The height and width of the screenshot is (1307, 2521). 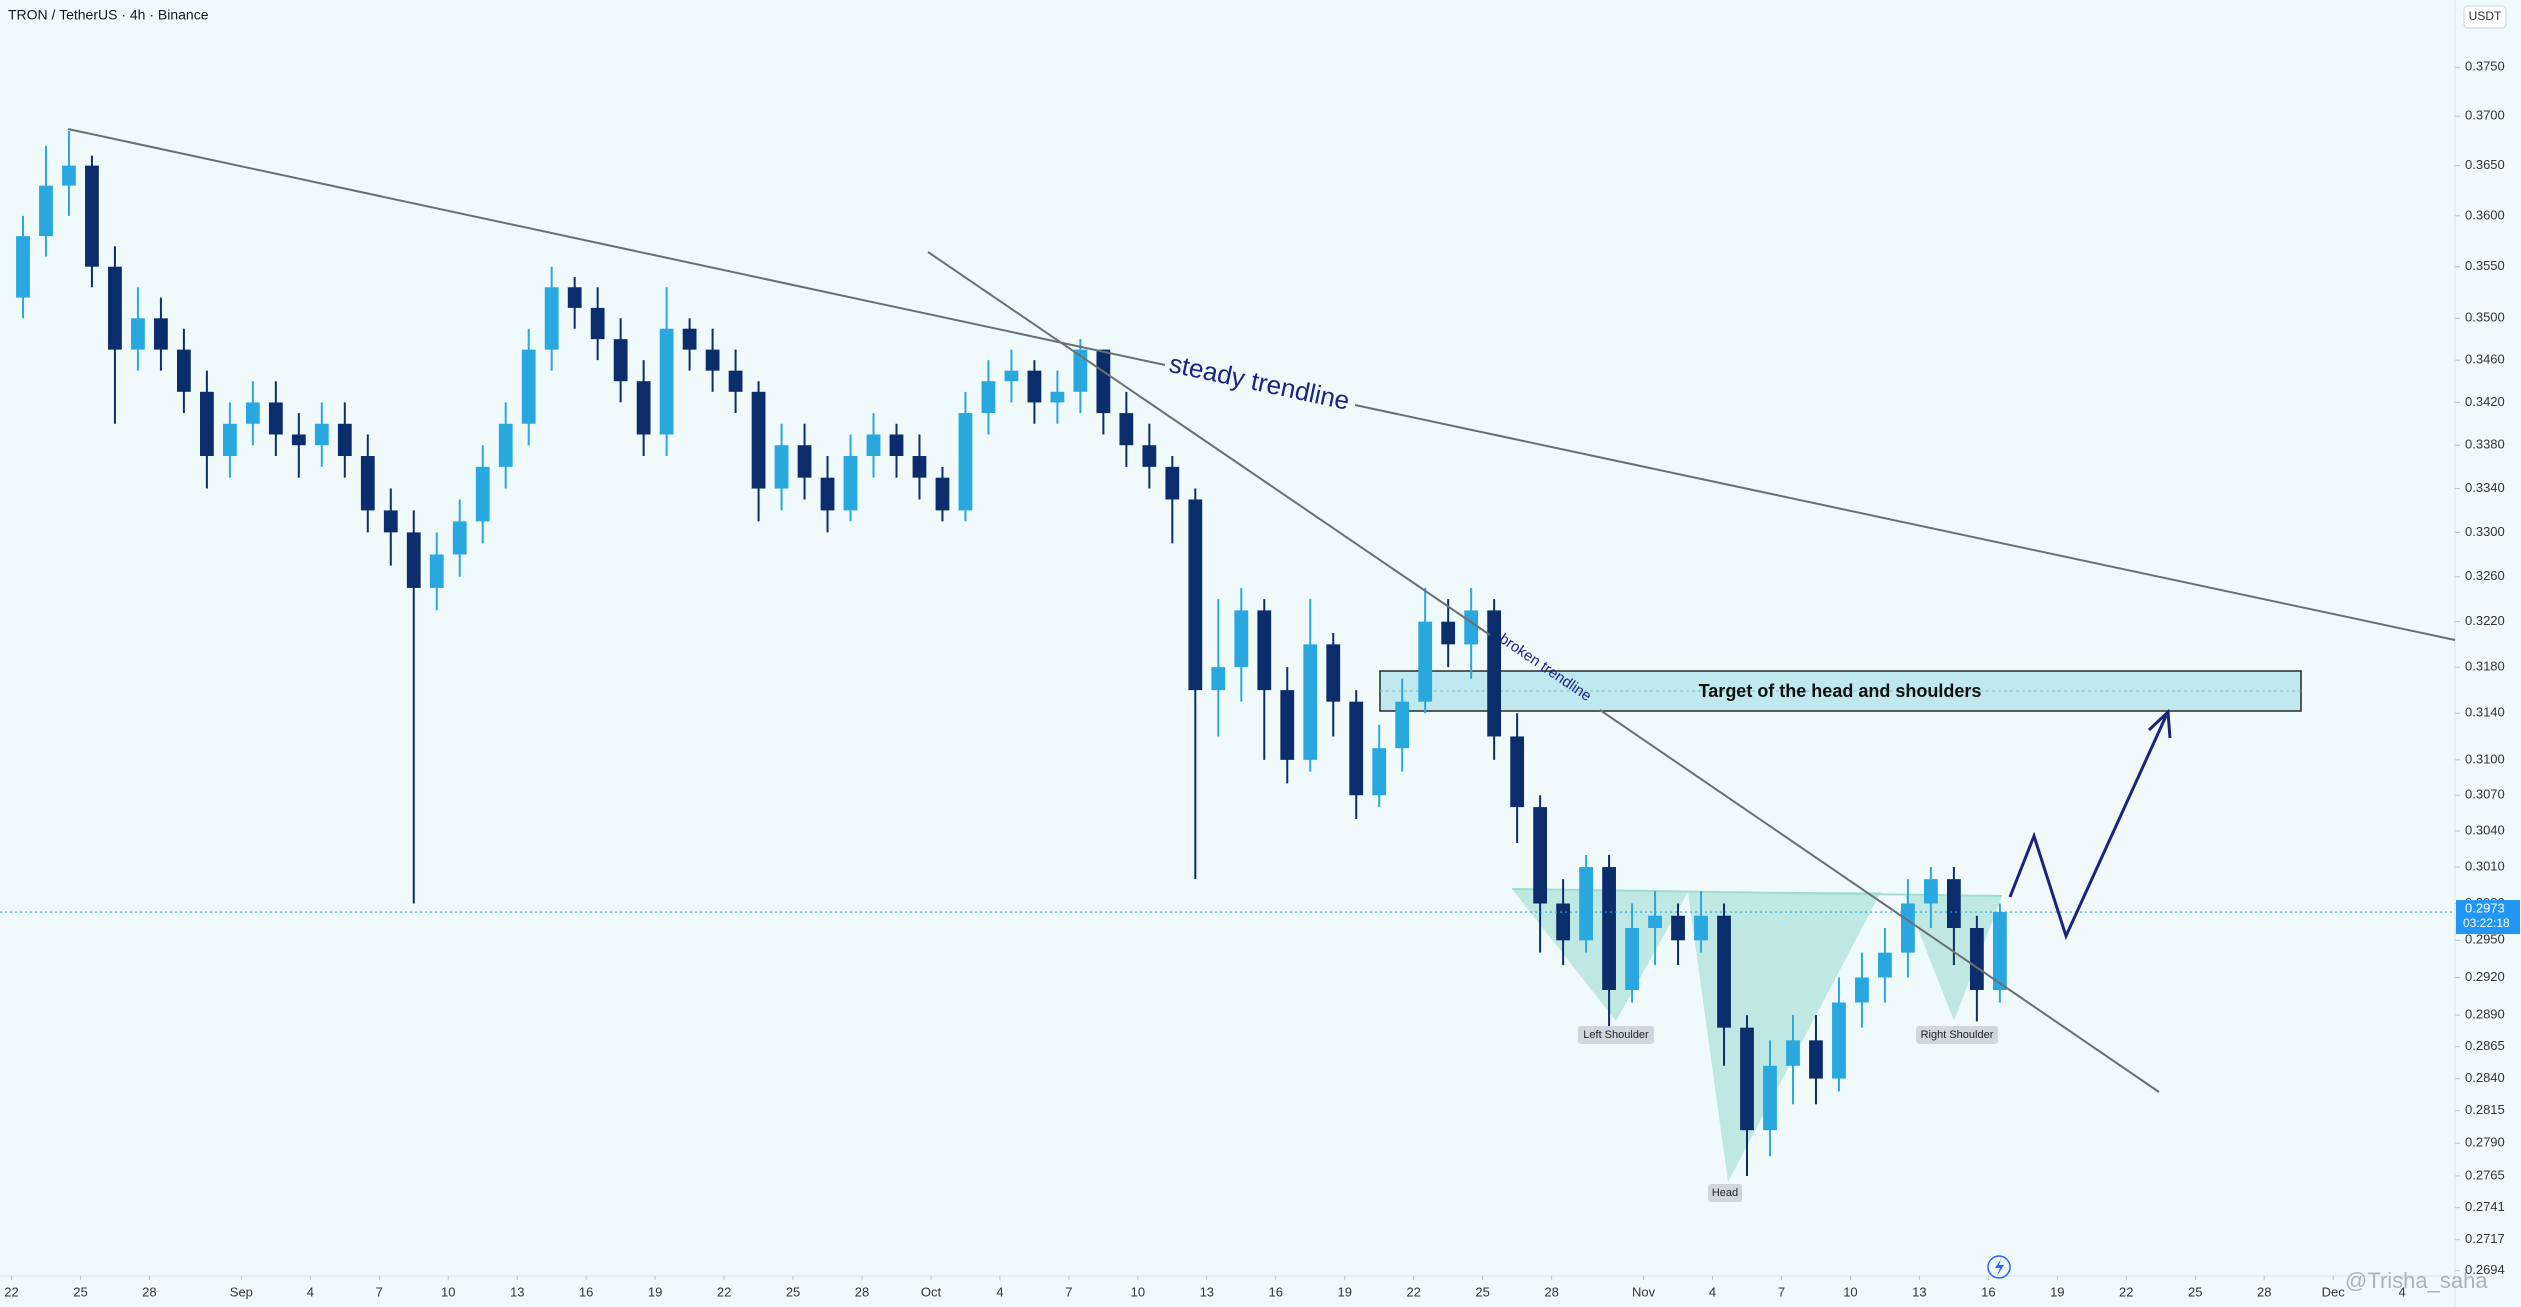 I want to click on y-tick-label: 0.3650, so click(x=2485, y=164).